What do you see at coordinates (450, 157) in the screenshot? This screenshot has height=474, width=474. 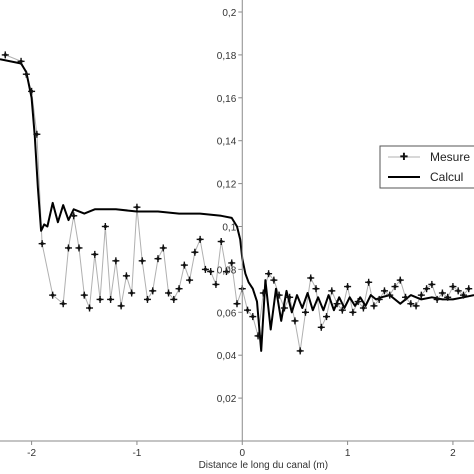 I see `legend-mesure-label: Mesure` at bounding box center [450, 157].